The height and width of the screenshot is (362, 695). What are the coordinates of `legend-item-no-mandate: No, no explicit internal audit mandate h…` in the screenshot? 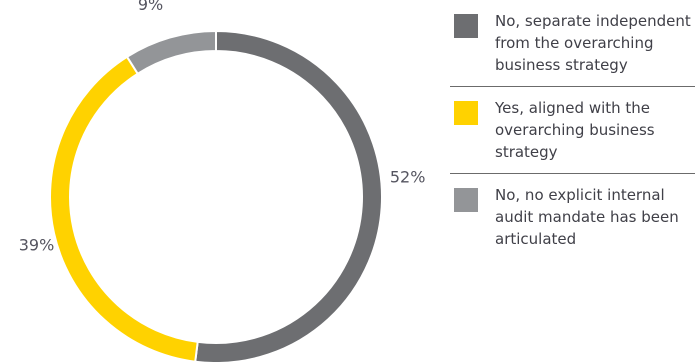 It's located at (572, 216).